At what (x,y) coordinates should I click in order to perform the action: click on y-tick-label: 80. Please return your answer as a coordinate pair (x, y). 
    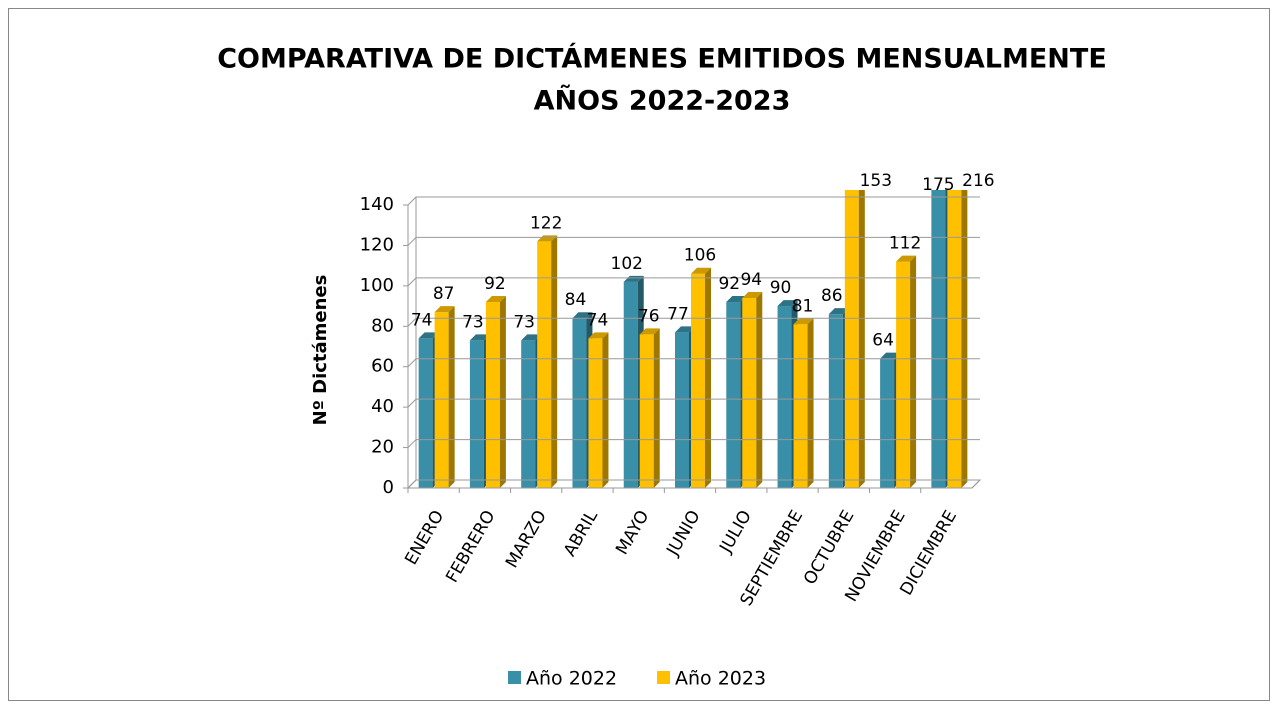
    Looking at the image, I should click on (382, 325).